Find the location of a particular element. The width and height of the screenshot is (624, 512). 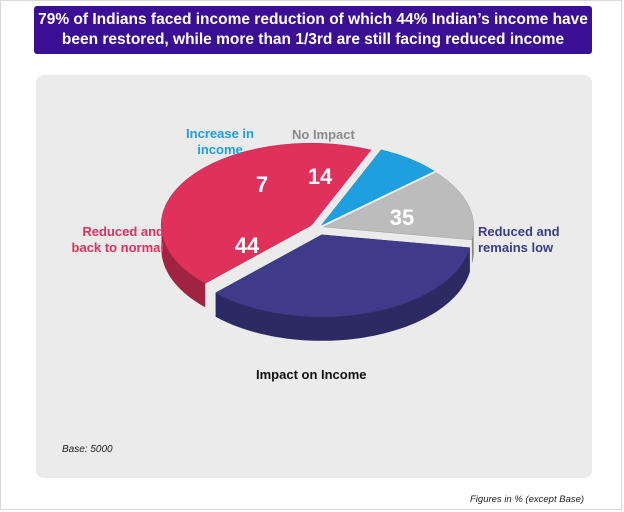

label-reduced-remains-low: Reduced and remains low is located at coordinates (519, 240).